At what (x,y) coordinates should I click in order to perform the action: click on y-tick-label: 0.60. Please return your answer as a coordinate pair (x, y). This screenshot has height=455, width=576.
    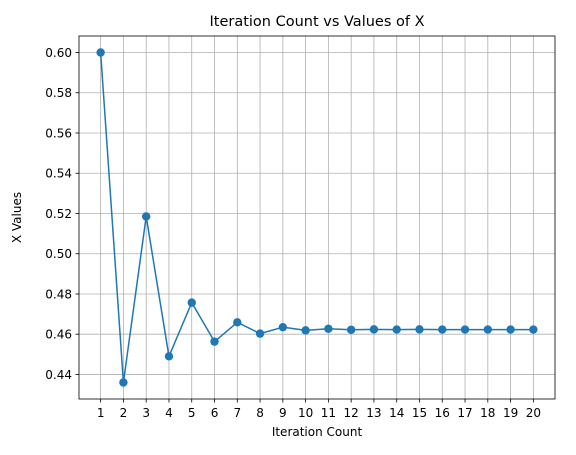
    Looking at the image, I should click on (58, 53).